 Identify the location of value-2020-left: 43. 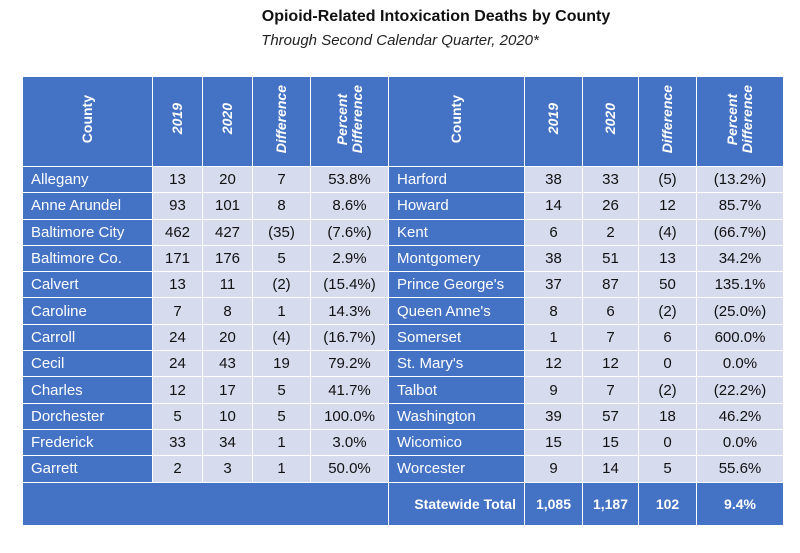
(227, 364).